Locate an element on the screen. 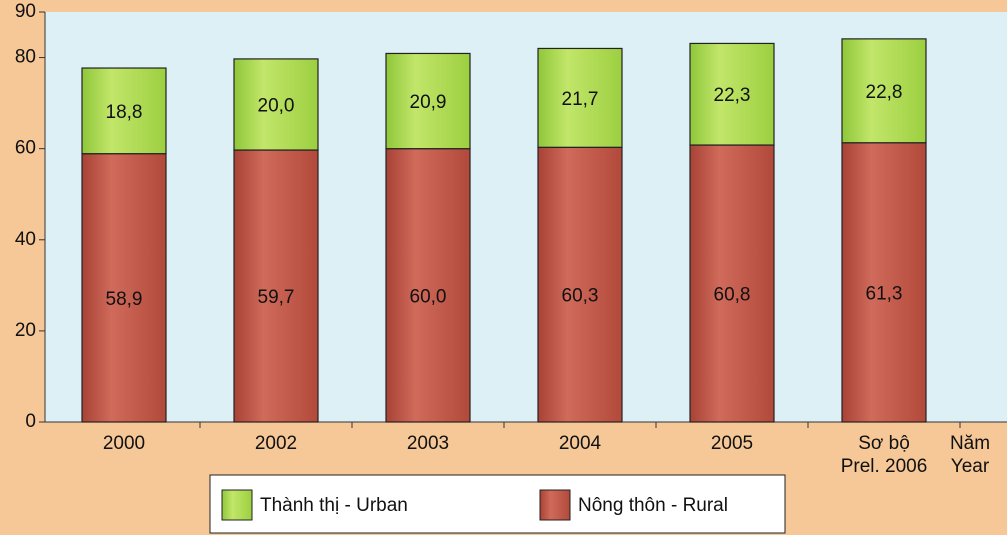  legend-label: Thành thị - Urban is located at coordinates (334, 505).